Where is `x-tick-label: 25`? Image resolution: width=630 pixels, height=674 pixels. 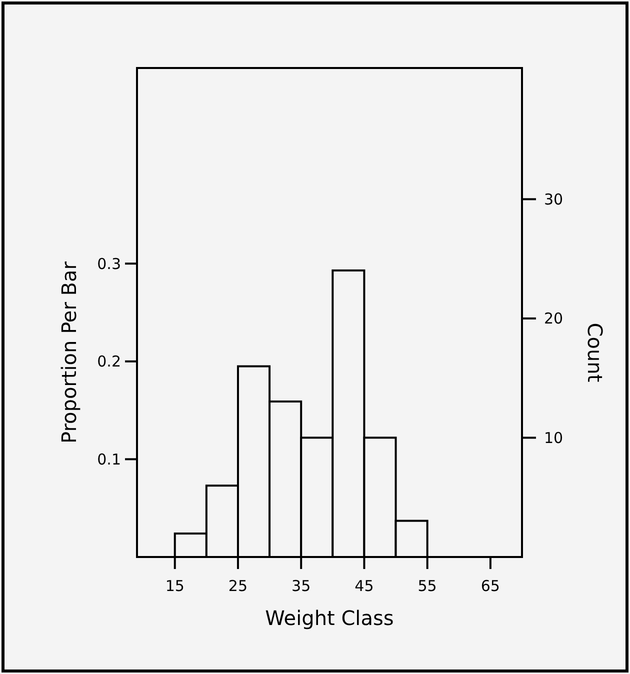 x-tick-label: 25 is located at coordinates (238, 586).